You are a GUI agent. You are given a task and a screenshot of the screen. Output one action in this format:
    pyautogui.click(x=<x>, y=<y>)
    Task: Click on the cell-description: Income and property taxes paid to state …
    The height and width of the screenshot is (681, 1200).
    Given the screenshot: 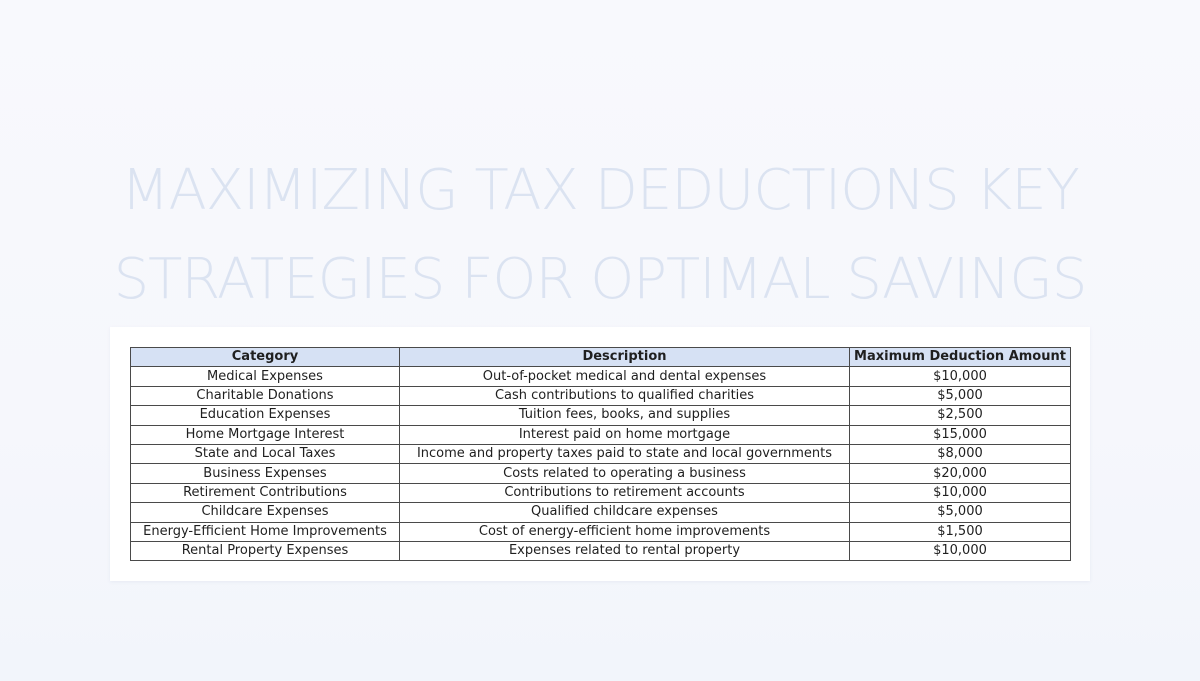 What is the action you would take?
    pyautogui.click(x=624, y=454)
    